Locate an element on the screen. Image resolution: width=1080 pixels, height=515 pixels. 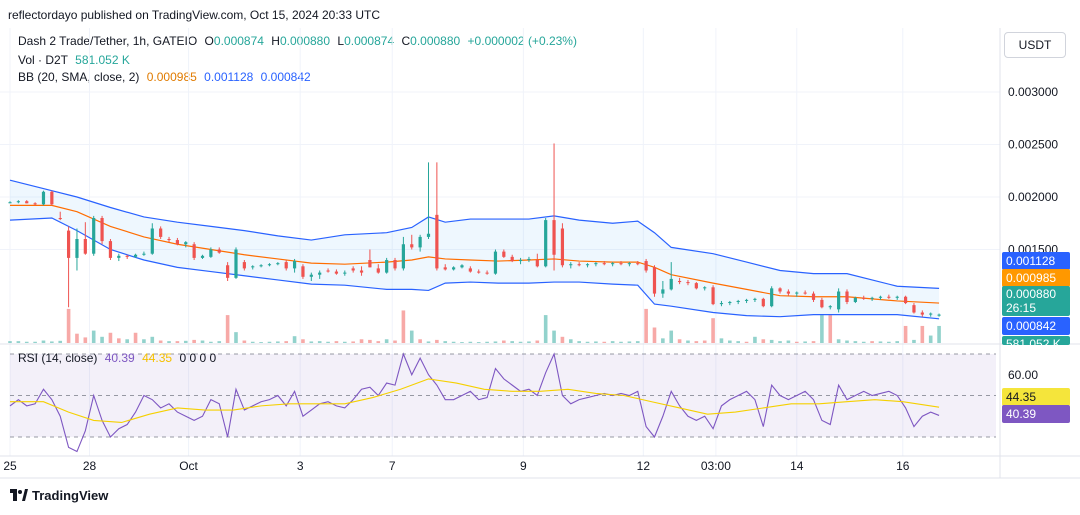
low-value: 0.000874 is located at coordinates (369, 41).